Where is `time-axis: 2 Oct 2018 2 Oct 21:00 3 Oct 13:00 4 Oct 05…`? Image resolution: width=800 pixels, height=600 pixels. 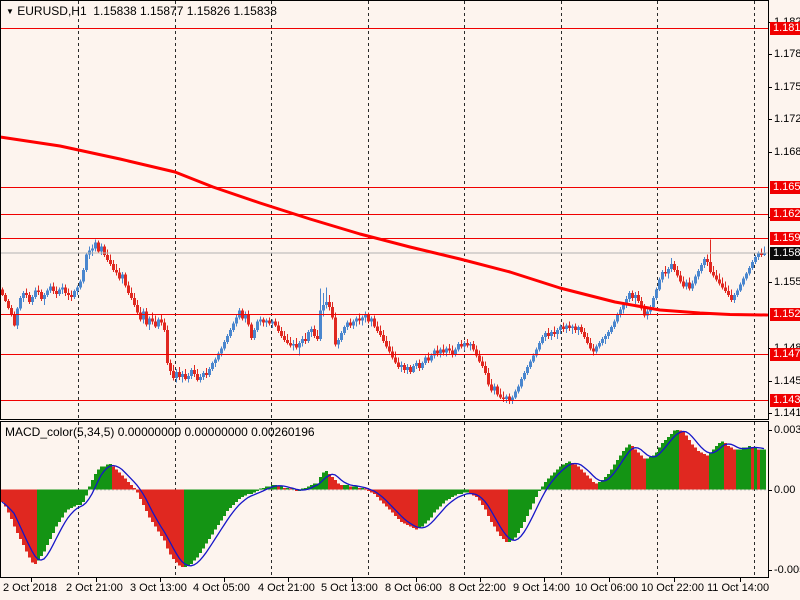 time-axis: 2 Oct 2018 2 Oct 21:00 3 Oct 13:00 4 Oct 05… is located at coordinates (384, 589).